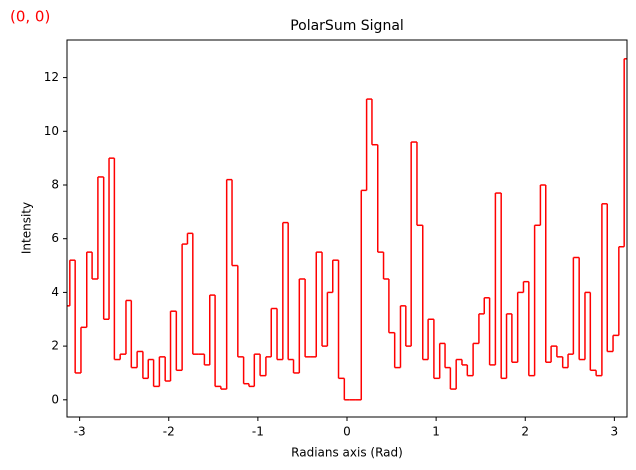 The image size is (636, 470). Describe the element at coordinates (51, 131) in the screenshot. I see `y-tick-label: 10` at that location.